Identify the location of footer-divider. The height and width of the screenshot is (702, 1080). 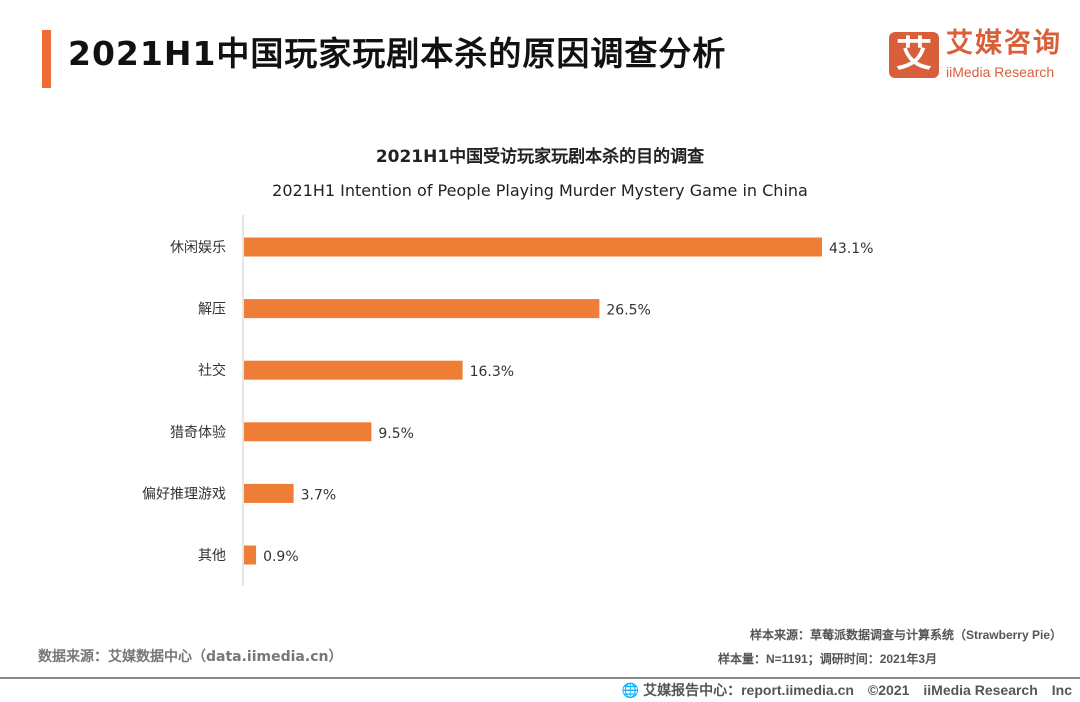
(540, 678).